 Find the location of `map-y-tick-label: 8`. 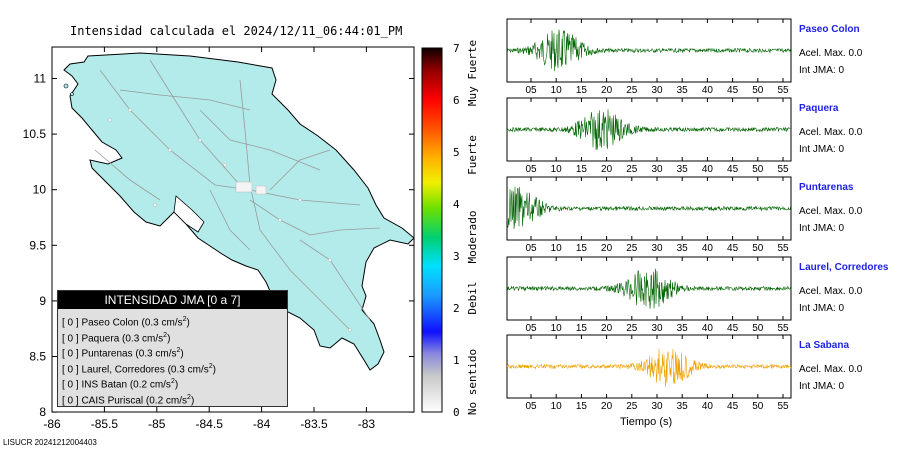

map-y-tick-label: 8 is located at coordinates (42, 412).